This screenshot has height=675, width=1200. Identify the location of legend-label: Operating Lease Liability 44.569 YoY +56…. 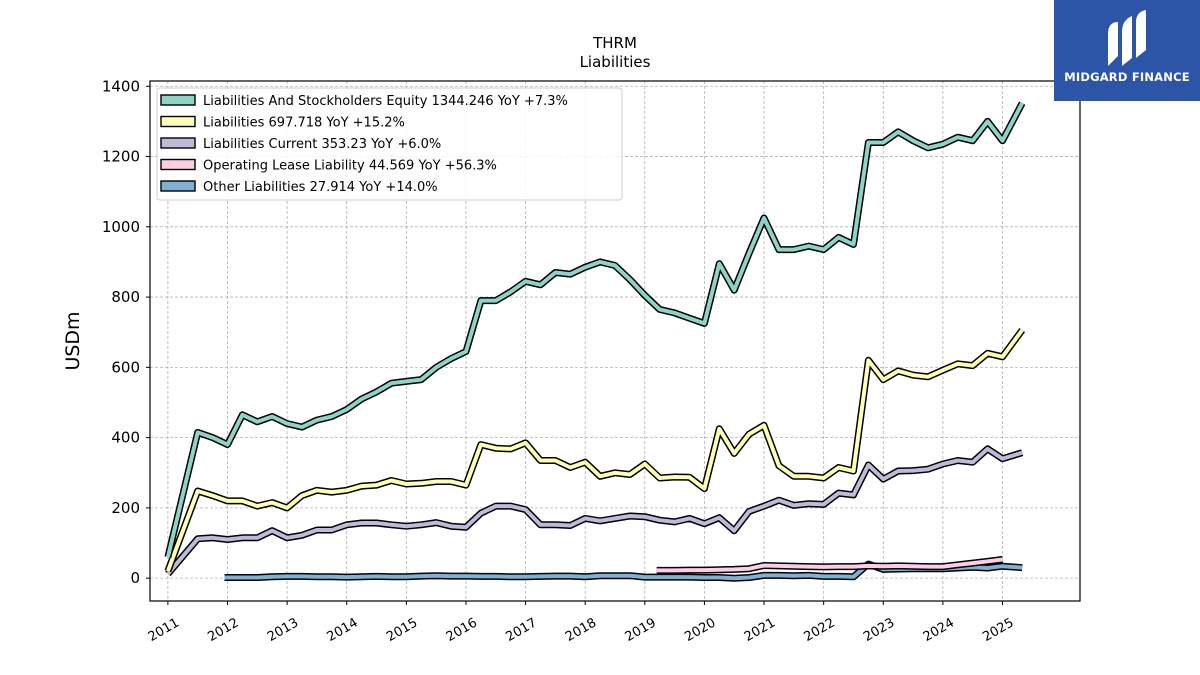
(350, 166).